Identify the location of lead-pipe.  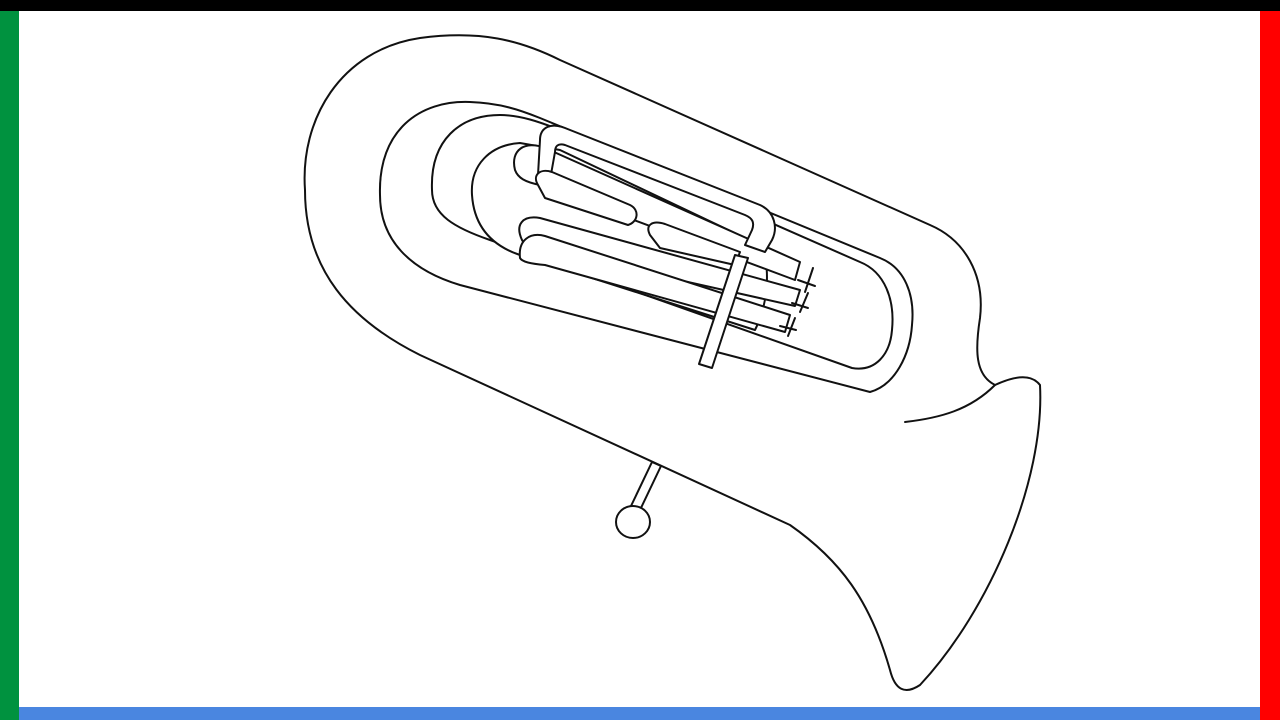
(723, 311).